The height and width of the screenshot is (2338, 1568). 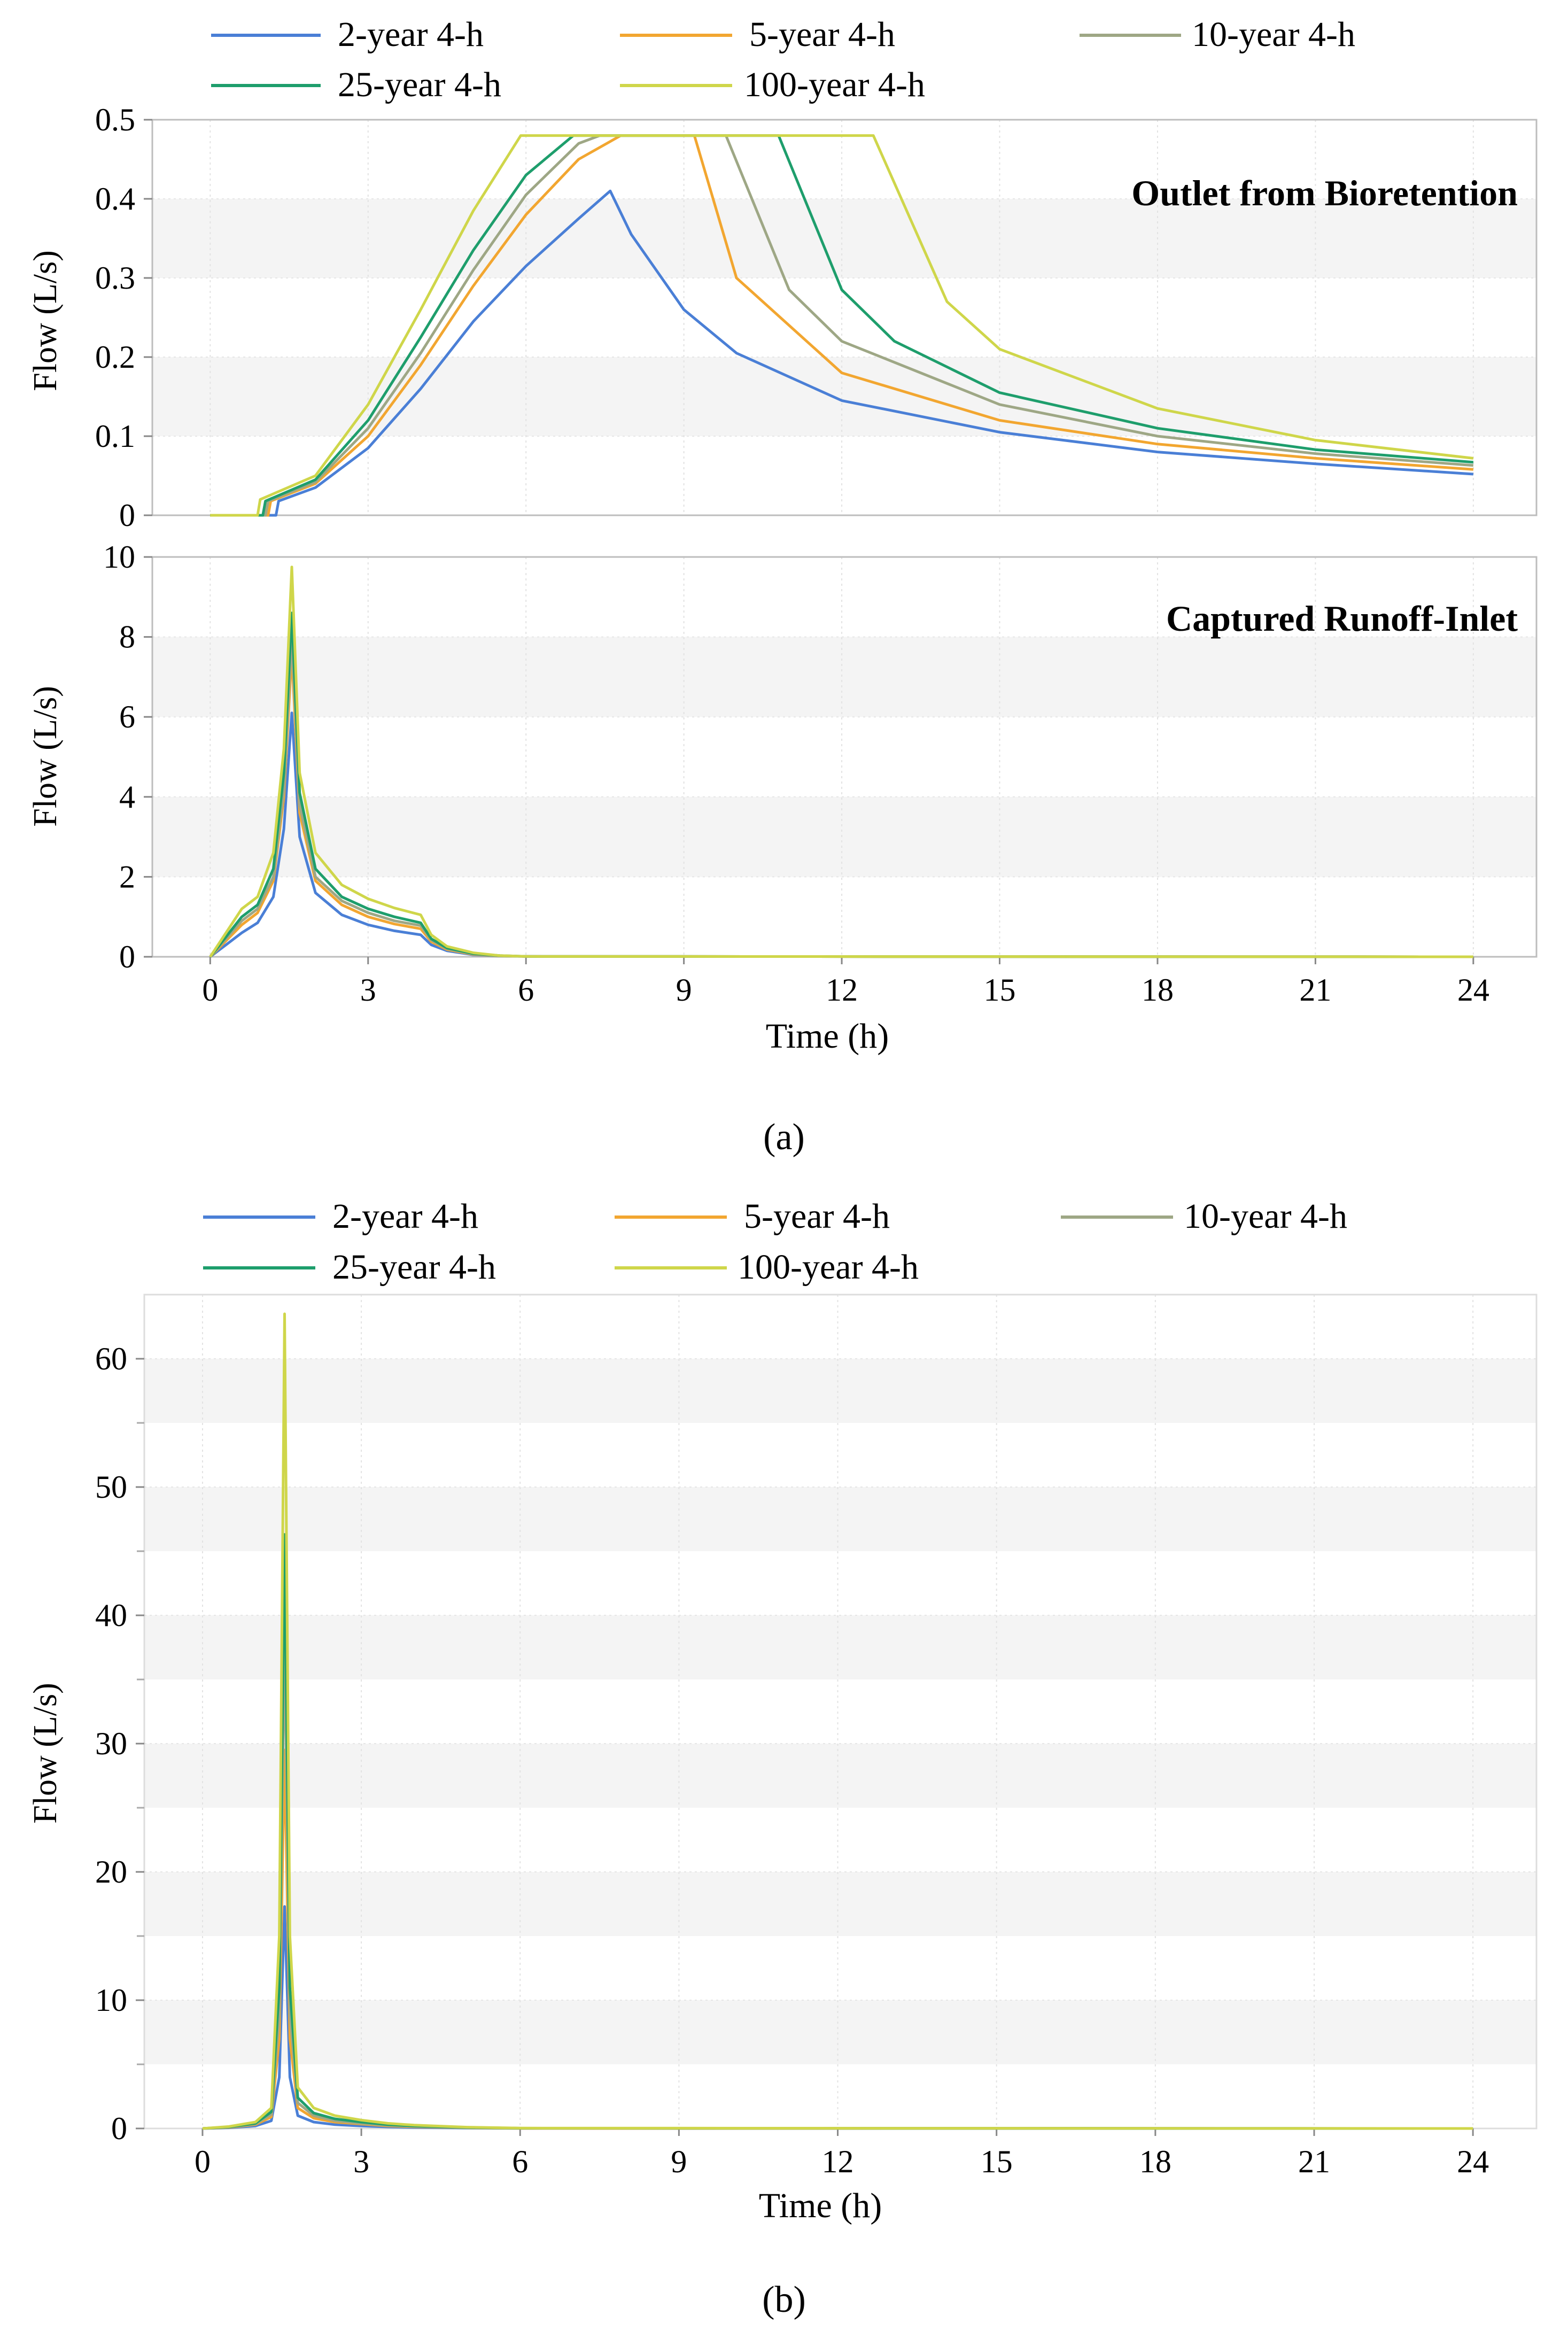 I want to click on panel-a-bottom-series, so click(x=841, y=762).